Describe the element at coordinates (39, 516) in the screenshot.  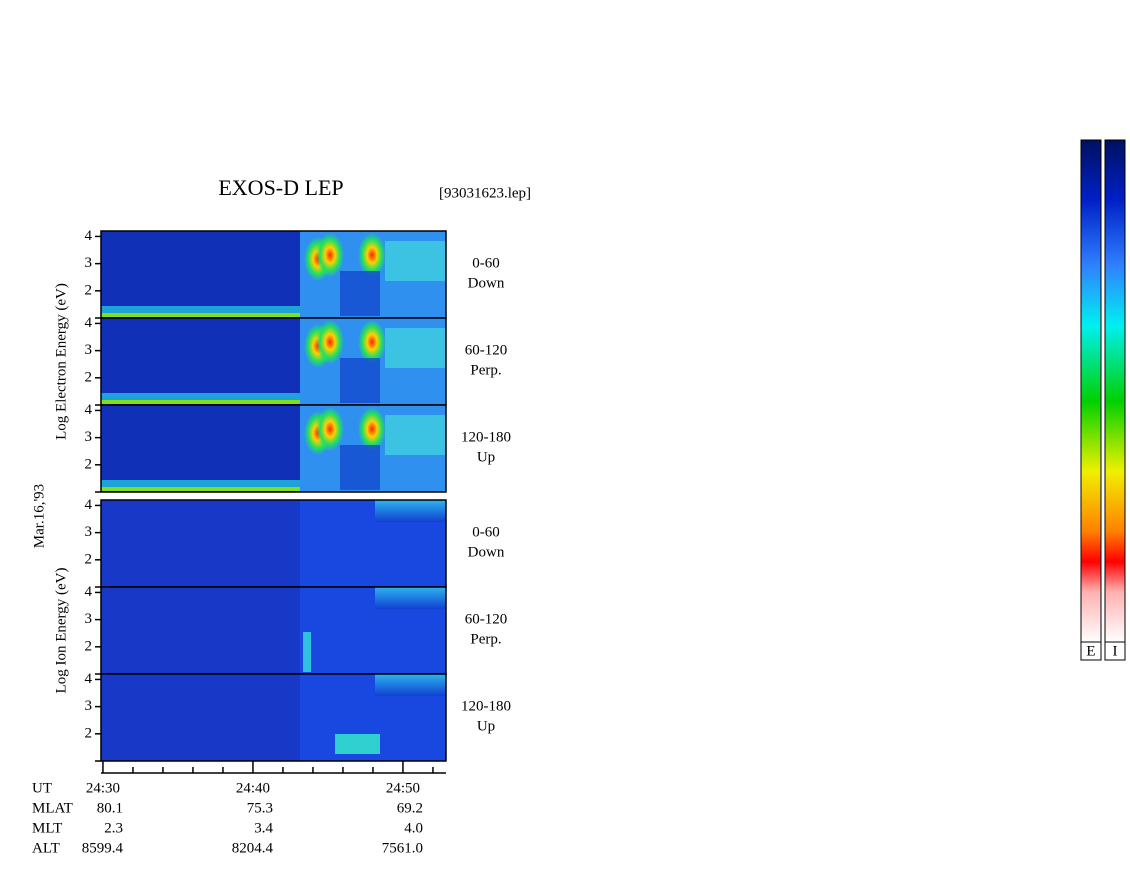
I see `date-label: Mar.16,'93` at that location.